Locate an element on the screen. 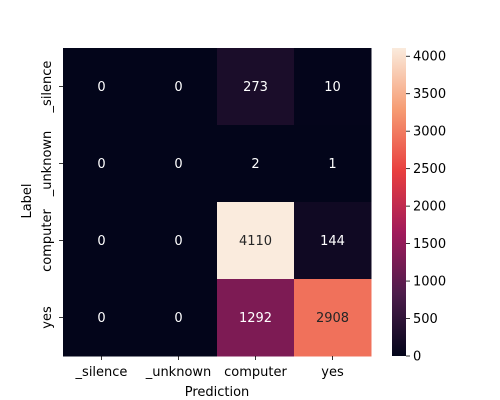 Image resolution: width=500 pixels, height=400 pixels. colorbar-gradient is located at coordinates (399, 202).